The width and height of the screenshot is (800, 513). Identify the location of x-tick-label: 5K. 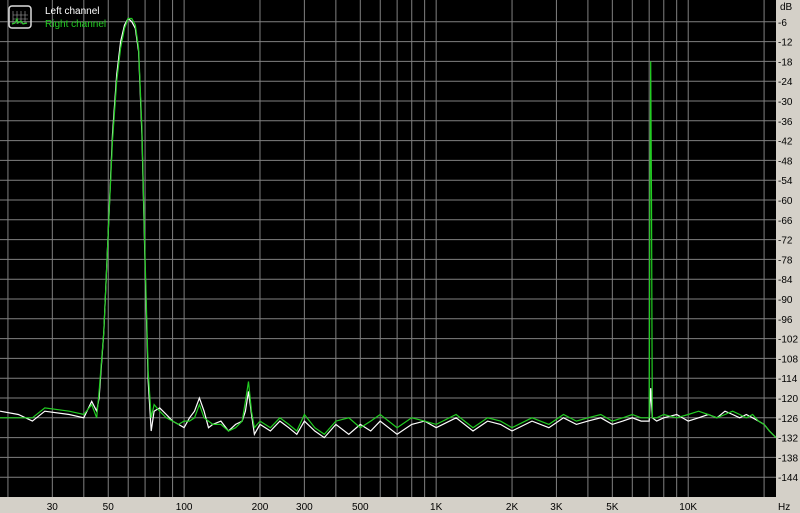
(612, 507).